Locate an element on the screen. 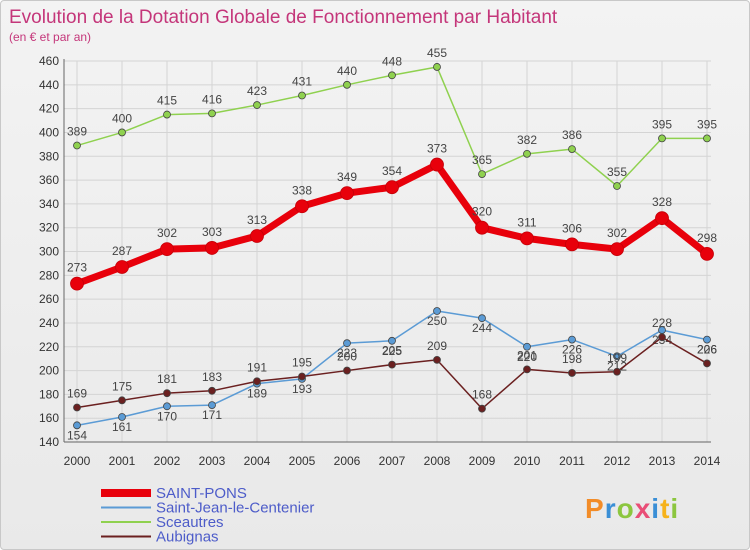 Image resolution: width=750 pixels, height=550 pixels. data-label: 170 is located at coordinates (167, 416).